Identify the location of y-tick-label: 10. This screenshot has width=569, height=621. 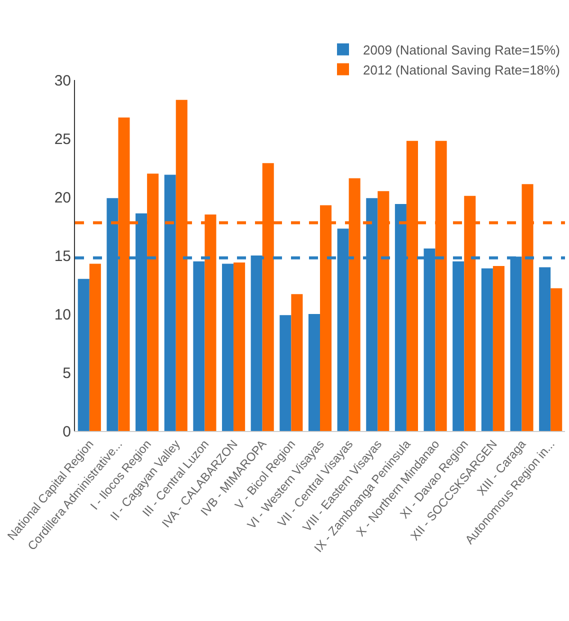
(62, 315).